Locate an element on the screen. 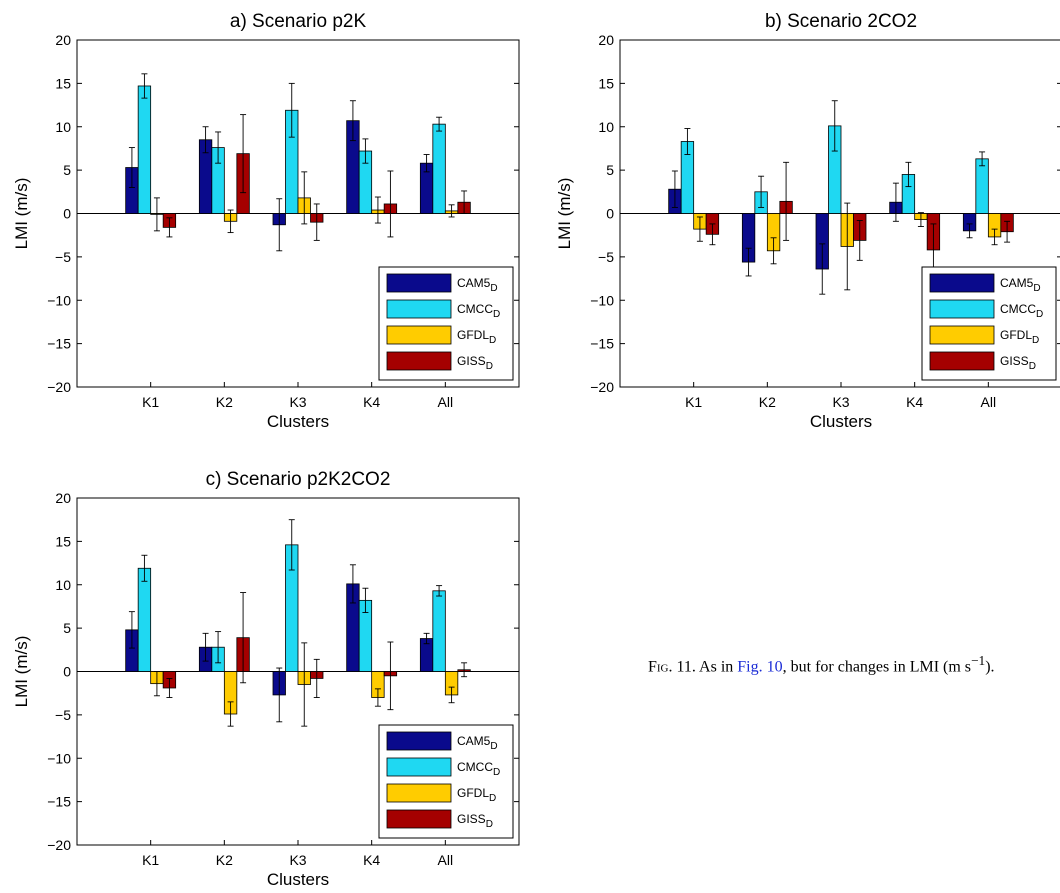 Image resolution: width=1060 pixels, height=893 pixels. caption-close: ). is located at coordinates (990, 667).